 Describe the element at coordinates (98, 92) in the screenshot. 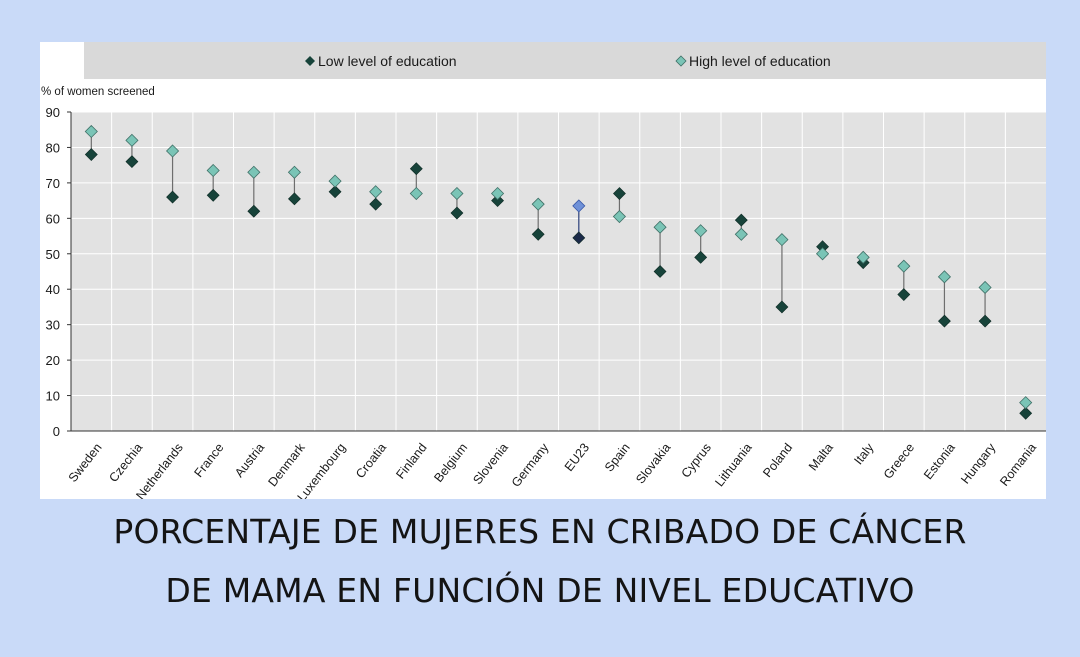

I see `y-axis-label: % of women screened` at that location.